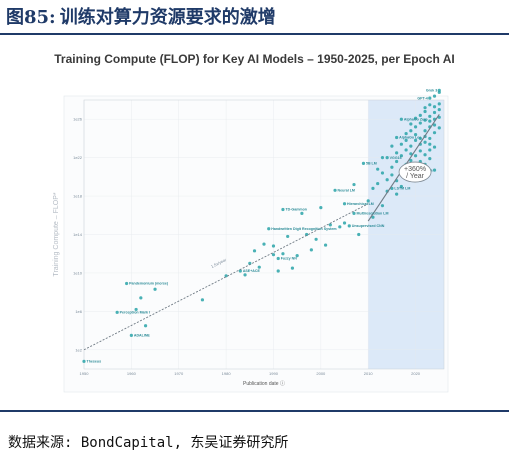 The height and width of the screenshot is (459, 509). What do you see at coordinates (167, 17) in the screenshot?
I see `figure-title: 训练对算力资源要求的激增` at bounding box center [167, 17].